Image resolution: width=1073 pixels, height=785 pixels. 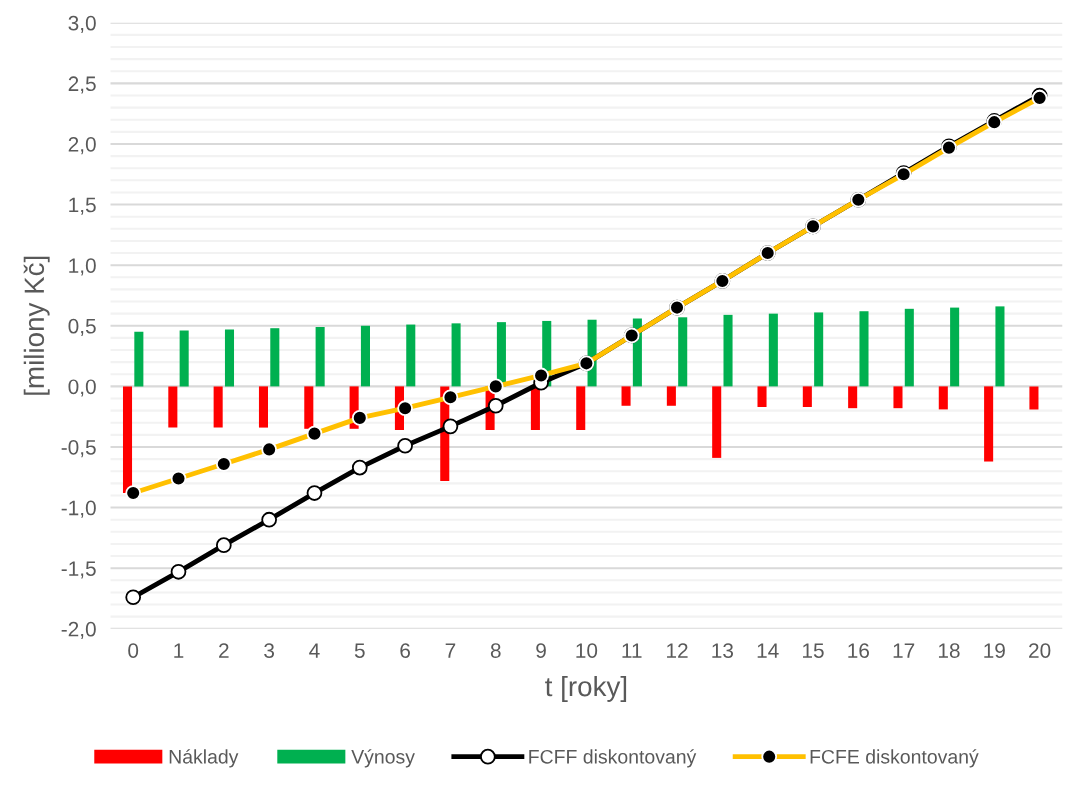 I want to click on y-tick-label: 2,0, so click(x=82, y=145).